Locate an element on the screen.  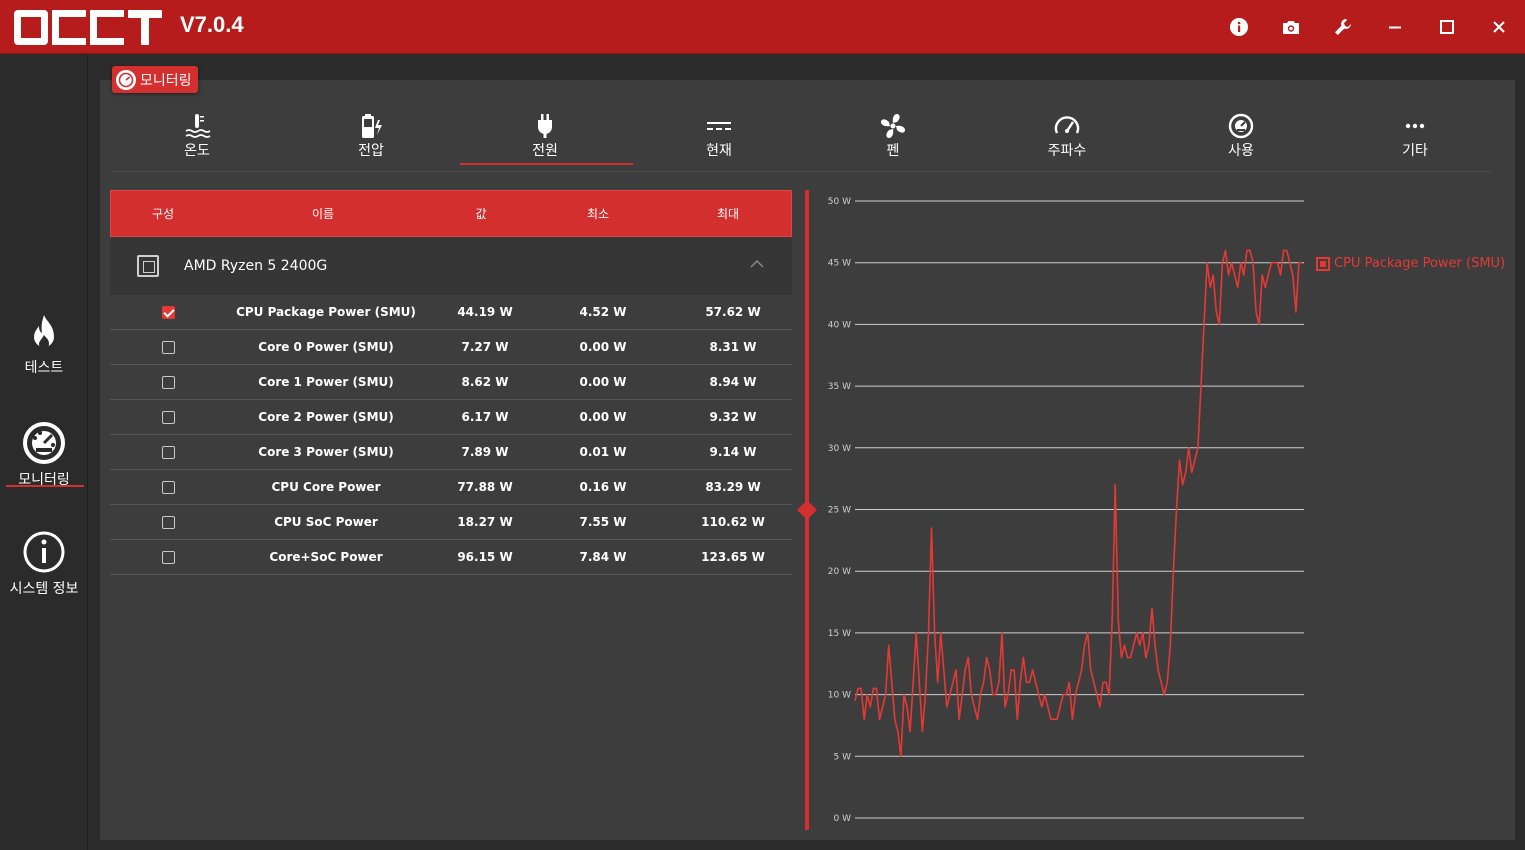
current-icon is located at coordinates (719, 126).